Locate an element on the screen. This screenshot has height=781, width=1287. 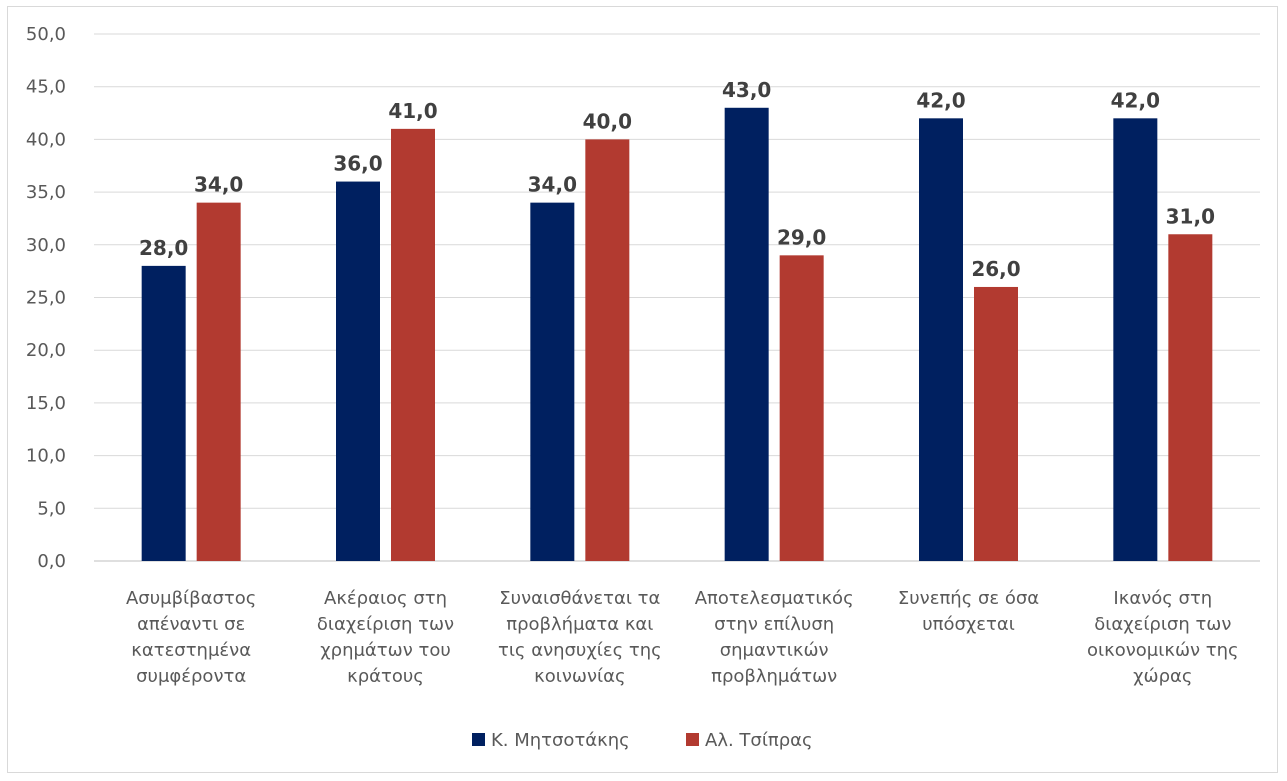
x-category-label: απέναντι σε is located at coordinates (191, 624).